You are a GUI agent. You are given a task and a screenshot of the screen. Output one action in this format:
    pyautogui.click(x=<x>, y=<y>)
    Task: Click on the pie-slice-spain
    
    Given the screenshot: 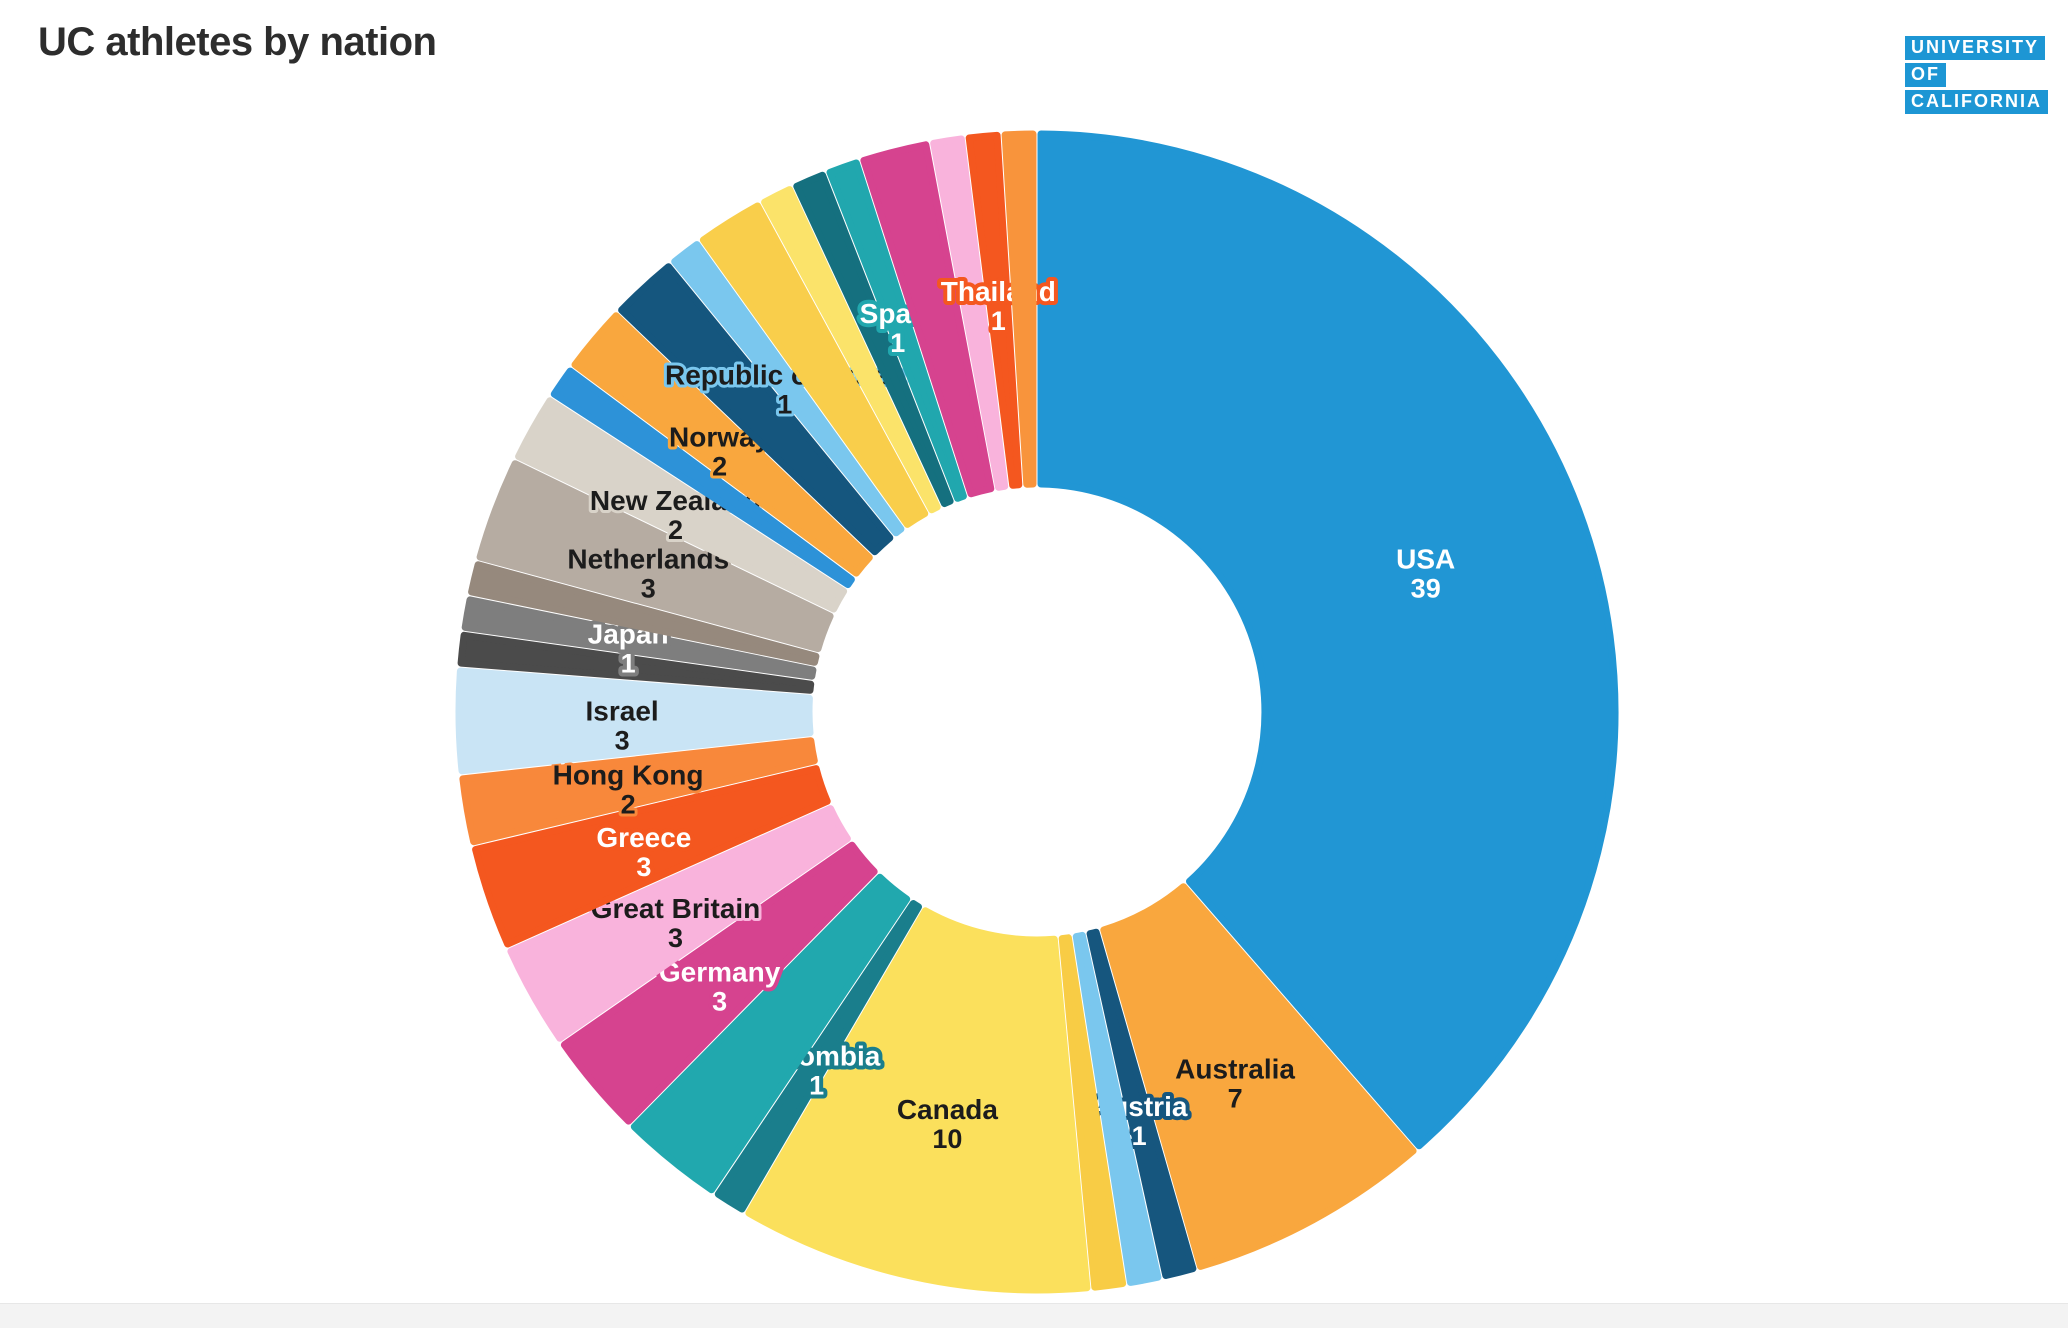 What is the action you would take?
    pyautogui.click(x=896, y=330)
    